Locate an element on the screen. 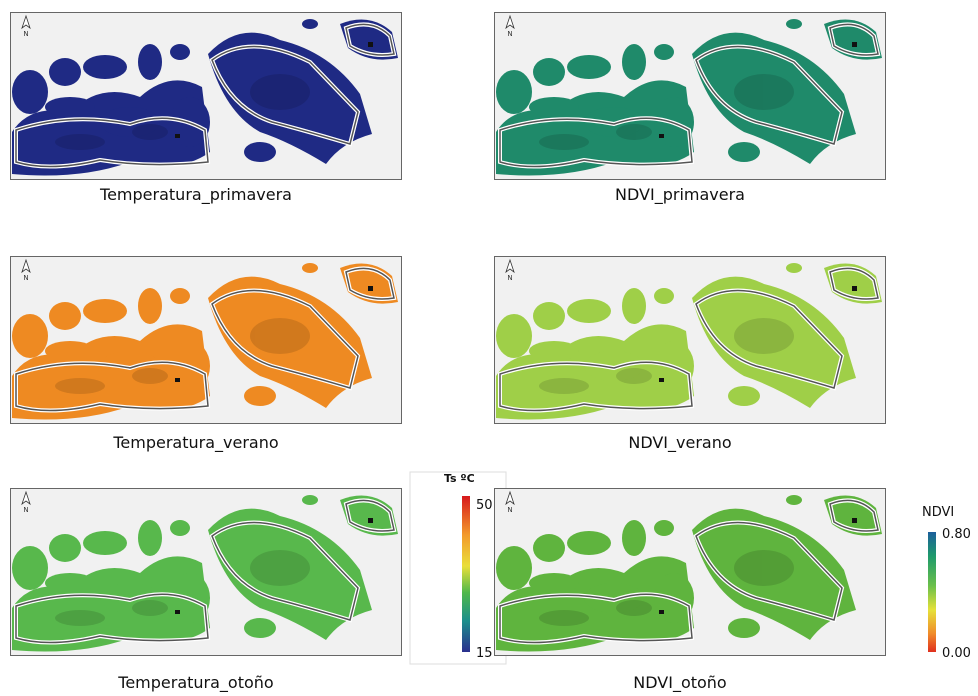 The height and width of the screenshot is (696, 978). panel-caption: NDVI_verano is located at coordinates (679, 443).